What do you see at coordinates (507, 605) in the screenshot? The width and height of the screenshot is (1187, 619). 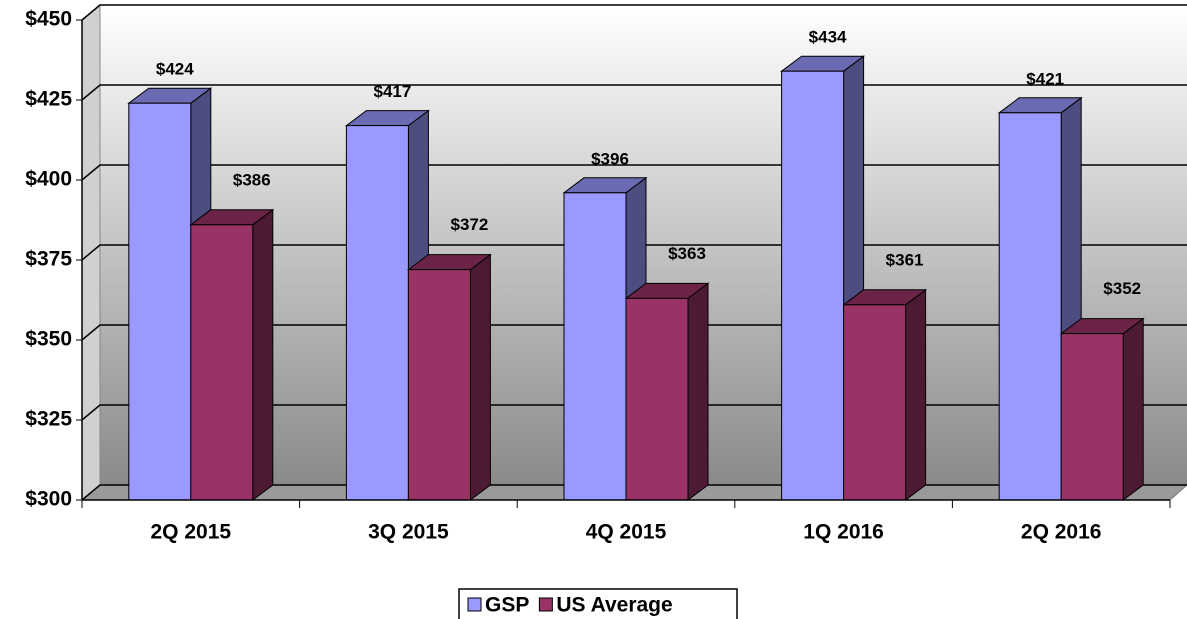 I see `legend-label: GSP` at bounding box center [507, 605].